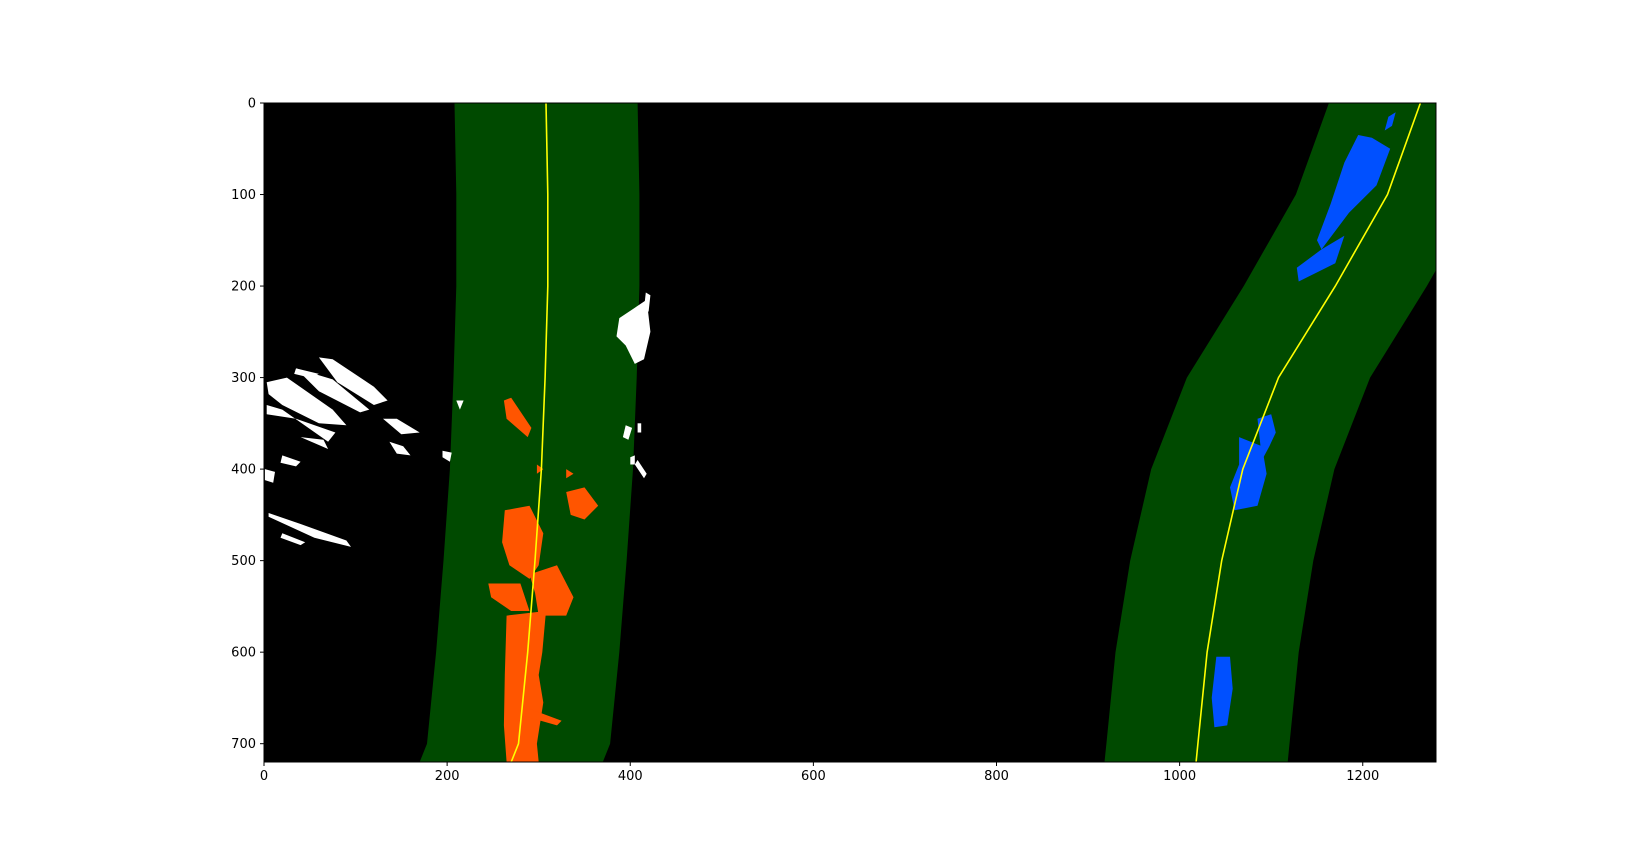 This screenshot has width=1650, height=850. I want to click on y-tick-label: 200, so click(243, 287).